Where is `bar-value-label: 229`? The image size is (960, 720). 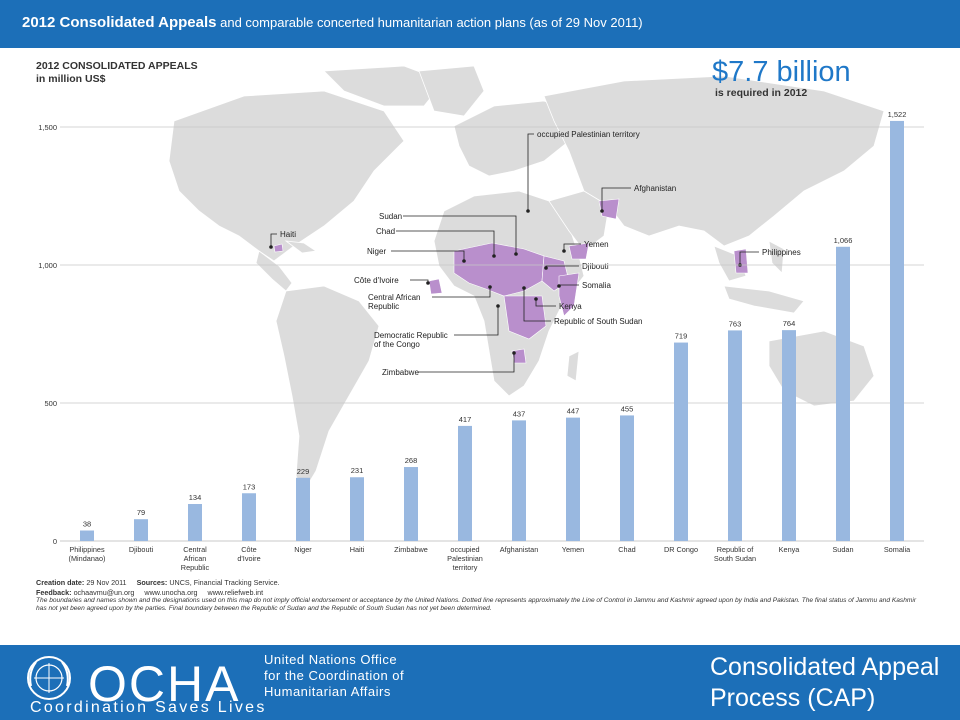 bar-value-label: 229 is located at coordinates (303, 471).